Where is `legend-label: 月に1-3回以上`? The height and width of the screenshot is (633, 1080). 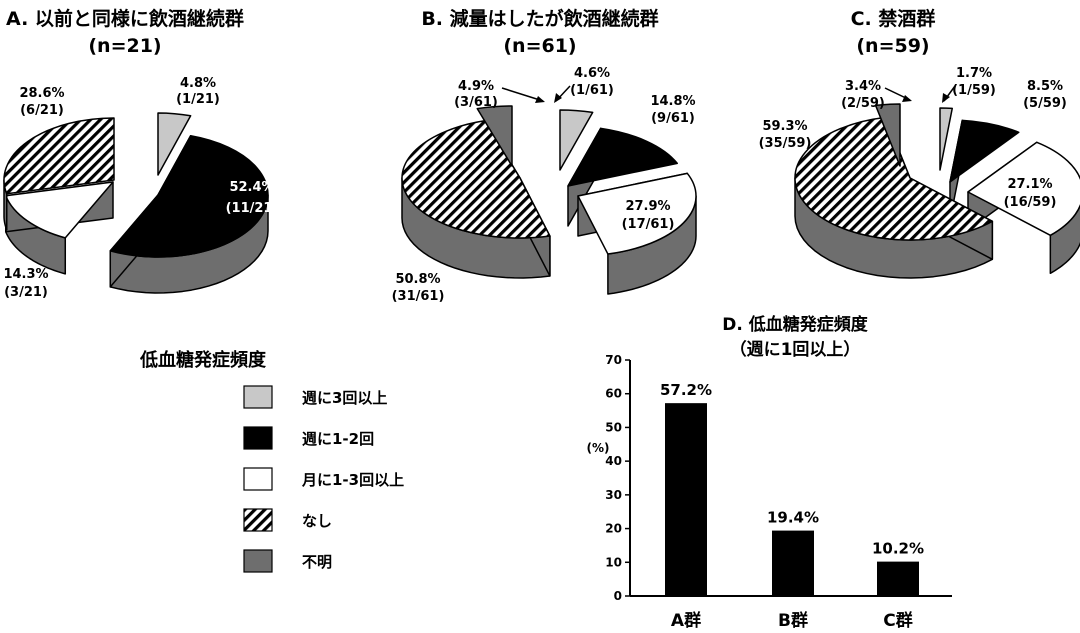 legend-label: 月に1-3回以上 is located at coordinates (352, 480).